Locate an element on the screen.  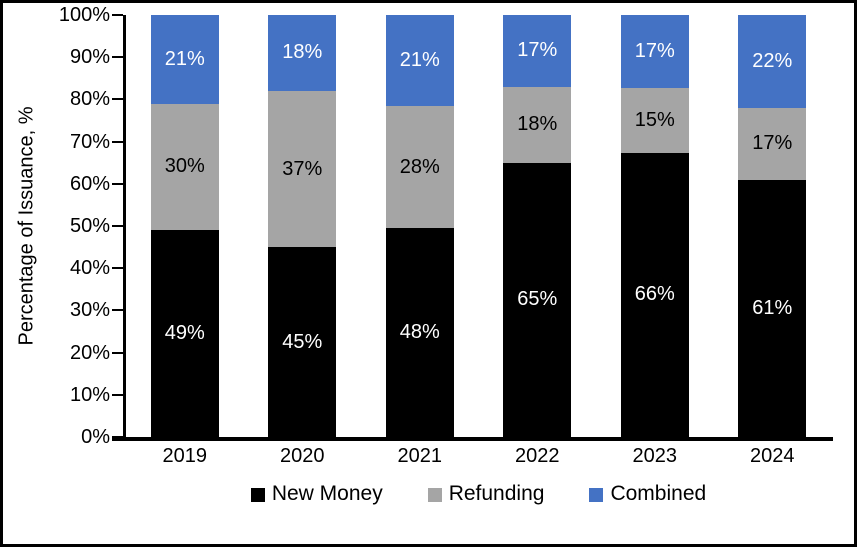
bar-segment-new-money: 49% is located at coordinates (184, 333).